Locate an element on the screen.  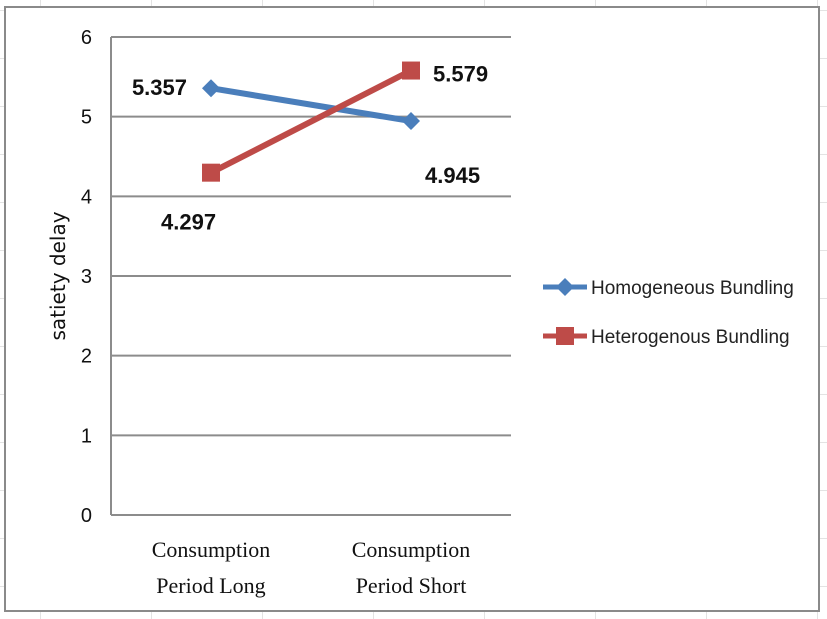
legend-item: Heterogenous Bundling is located at coordinates (666, 337).